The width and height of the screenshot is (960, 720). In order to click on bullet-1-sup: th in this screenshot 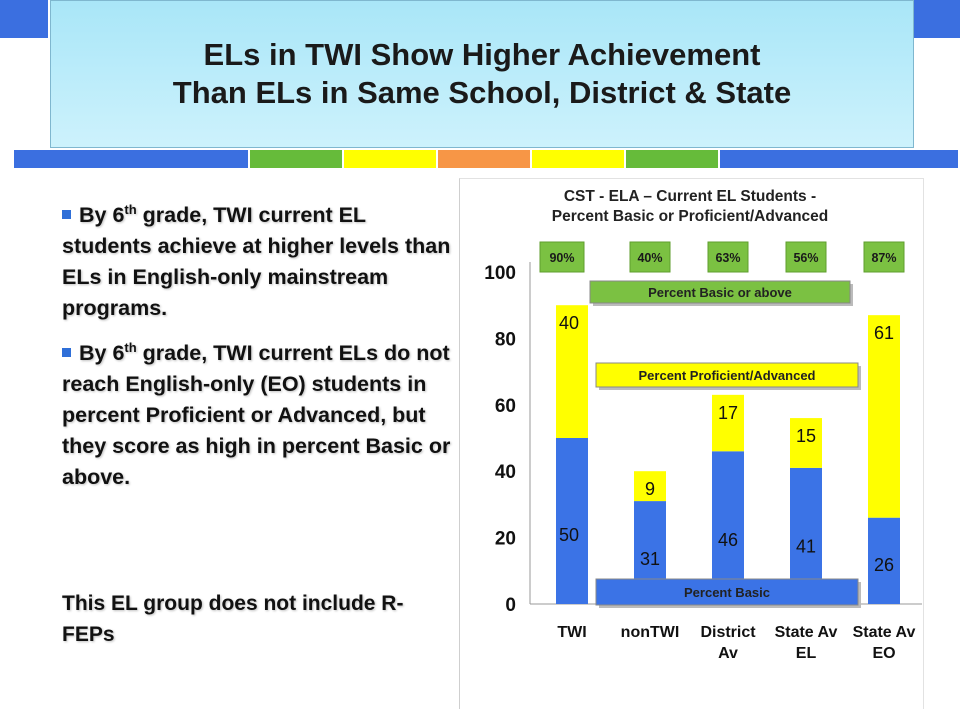, I will do `click(130, 209)`.